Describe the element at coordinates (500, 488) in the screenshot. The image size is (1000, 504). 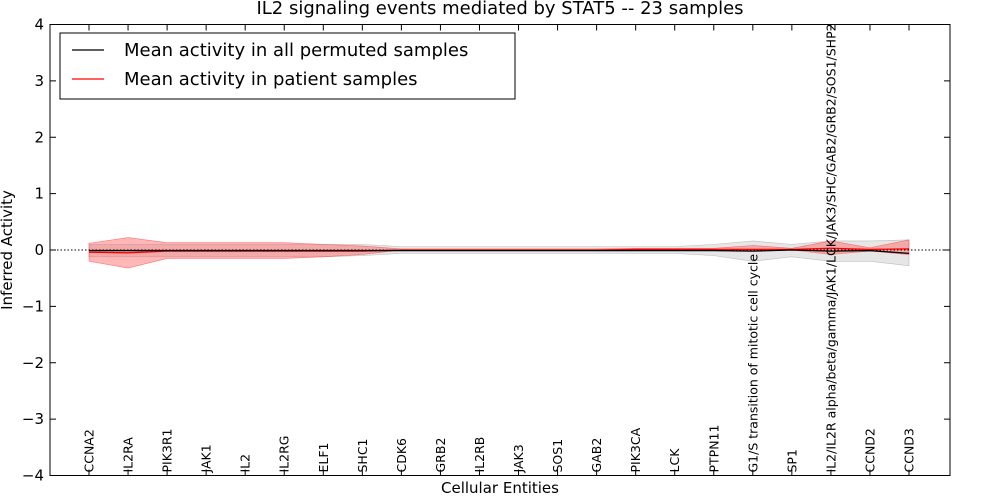
I see `x-axis-label: Cellular Entities` at that location.